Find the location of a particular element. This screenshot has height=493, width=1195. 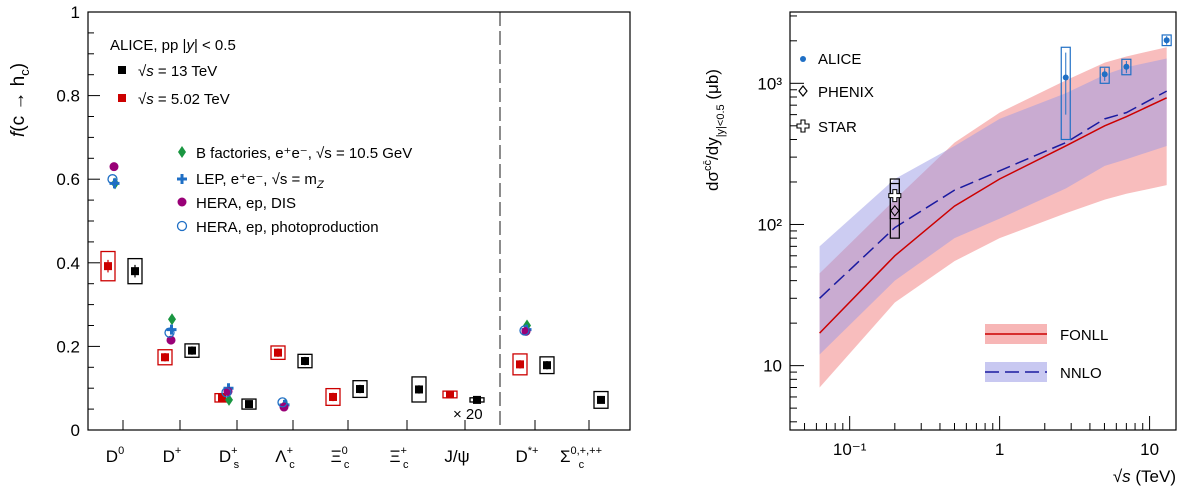

right-x-tick-label: 10 is located at coordinates (1149, 449).